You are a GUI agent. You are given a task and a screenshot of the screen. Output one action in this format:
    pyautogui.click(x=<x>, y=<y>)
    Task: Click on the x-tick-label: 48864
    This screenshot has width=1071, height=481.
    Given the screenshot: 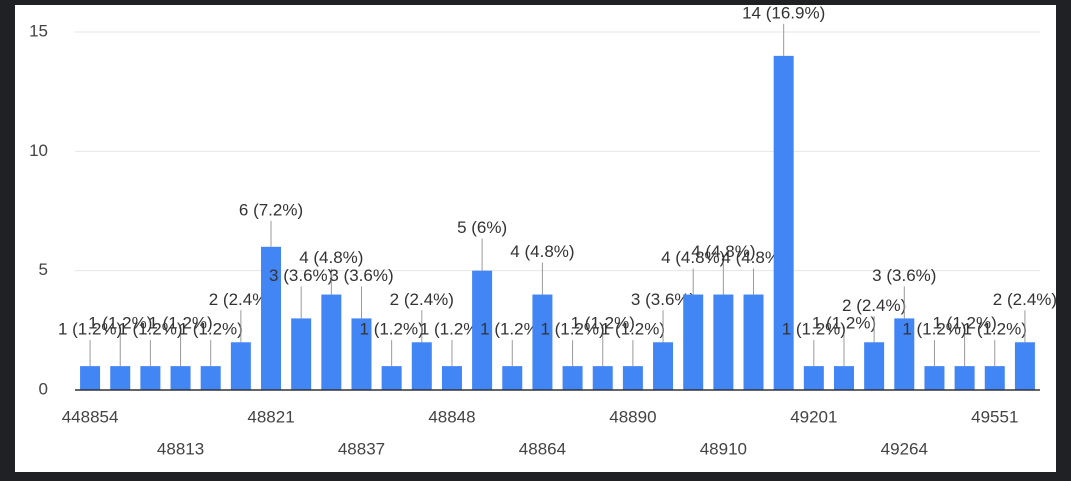 What is the action you would take?
    pyautogui.click(x=542, y=448)
    